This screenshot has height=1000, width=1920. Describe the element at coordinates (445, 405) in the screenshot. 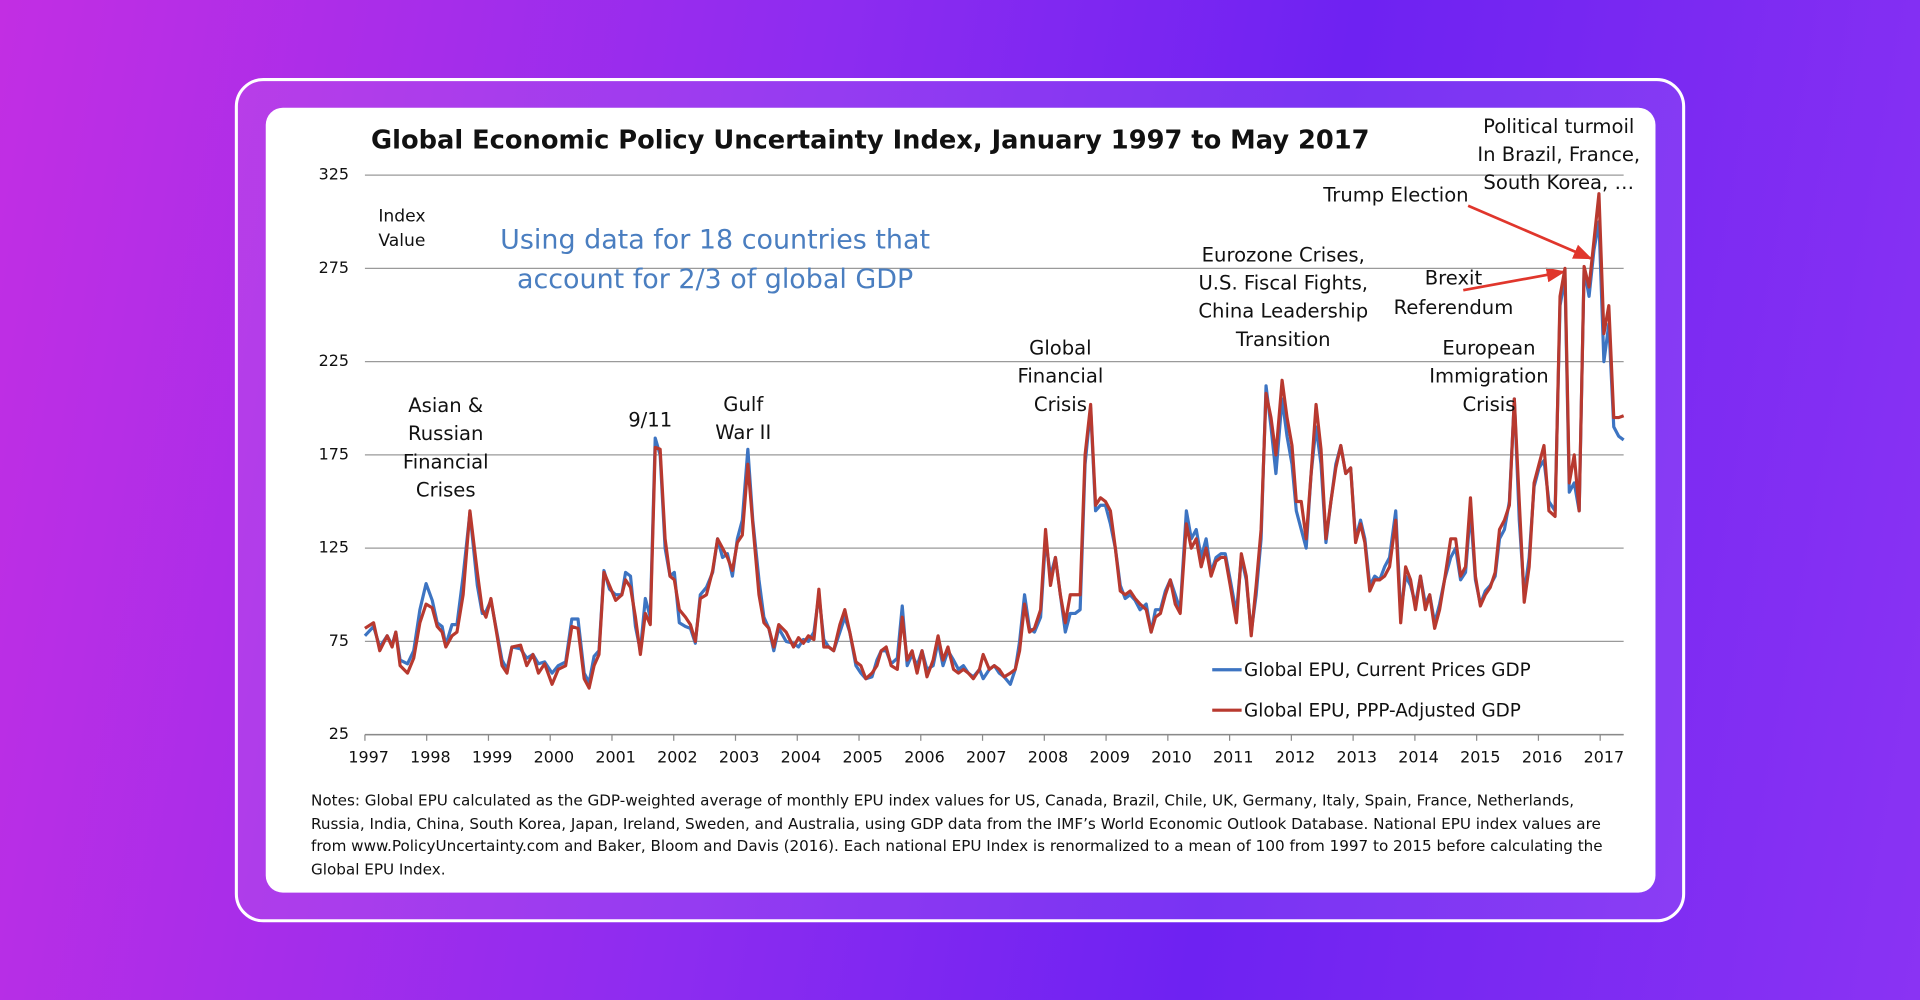

I see `annotation: Asian &` at that location.